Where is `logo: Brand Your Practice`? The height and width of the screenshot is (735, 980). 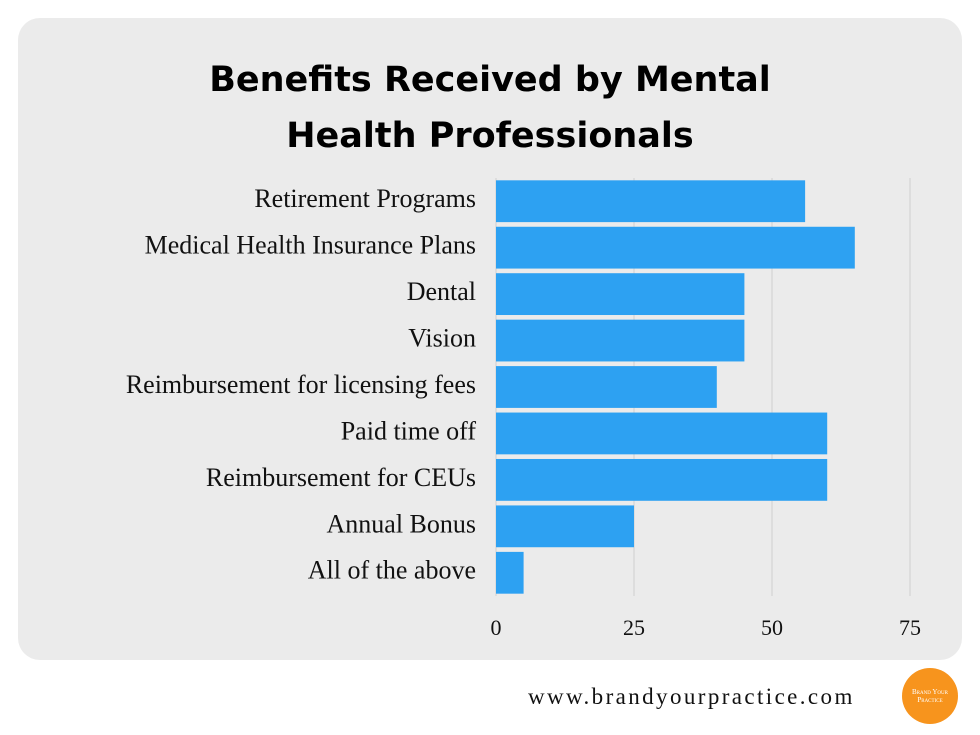 logo: Brand Your Practice is located at coordinates (930, 696).